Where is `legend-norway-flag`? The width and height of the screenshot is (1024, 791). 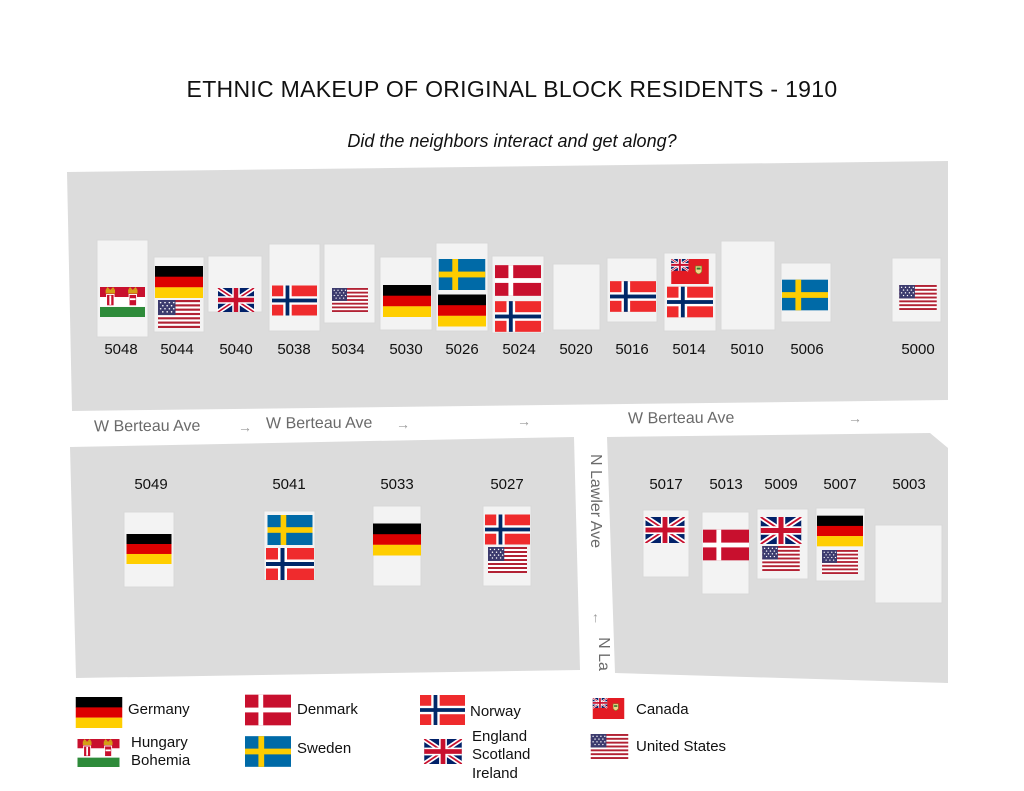 legend-norway-flag is located at coordinates (442, 710).